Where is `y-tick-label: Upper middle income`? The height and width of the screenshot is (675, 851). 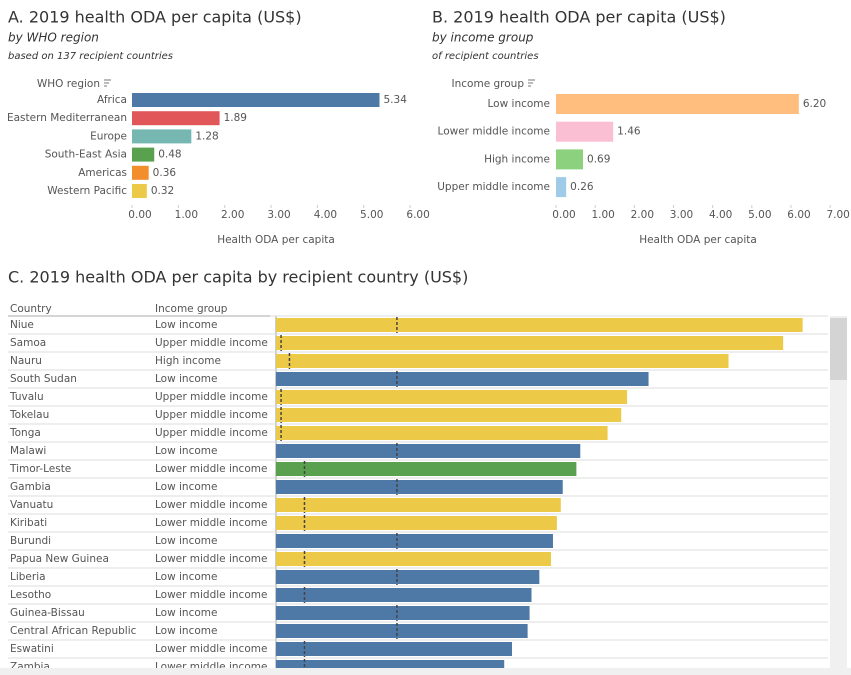
y-tick-label: Upper middle income is located at coordinates (493, 187).